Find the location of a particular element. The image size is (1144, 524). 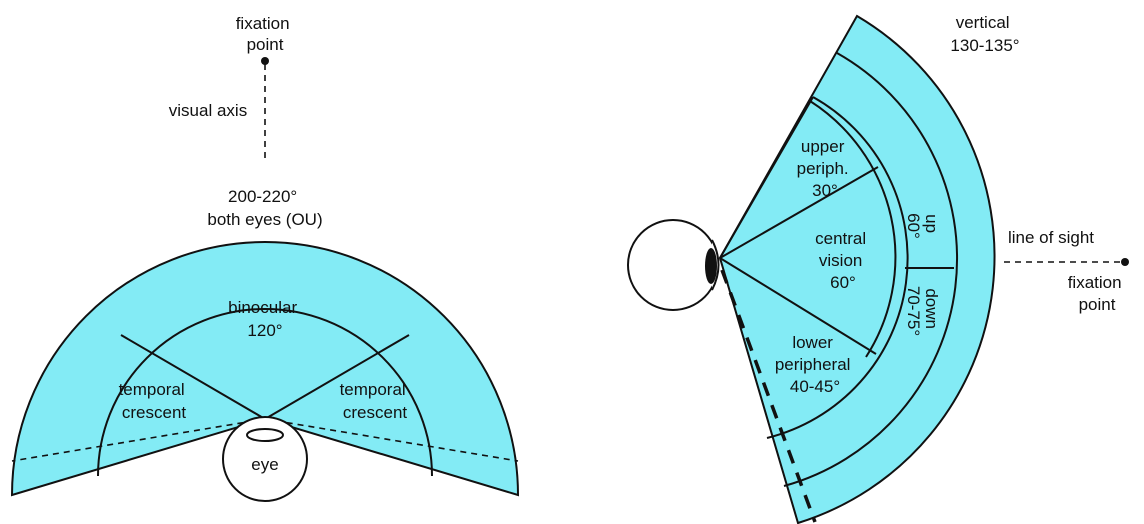

upper-divider is located at coordinates (799, 212).